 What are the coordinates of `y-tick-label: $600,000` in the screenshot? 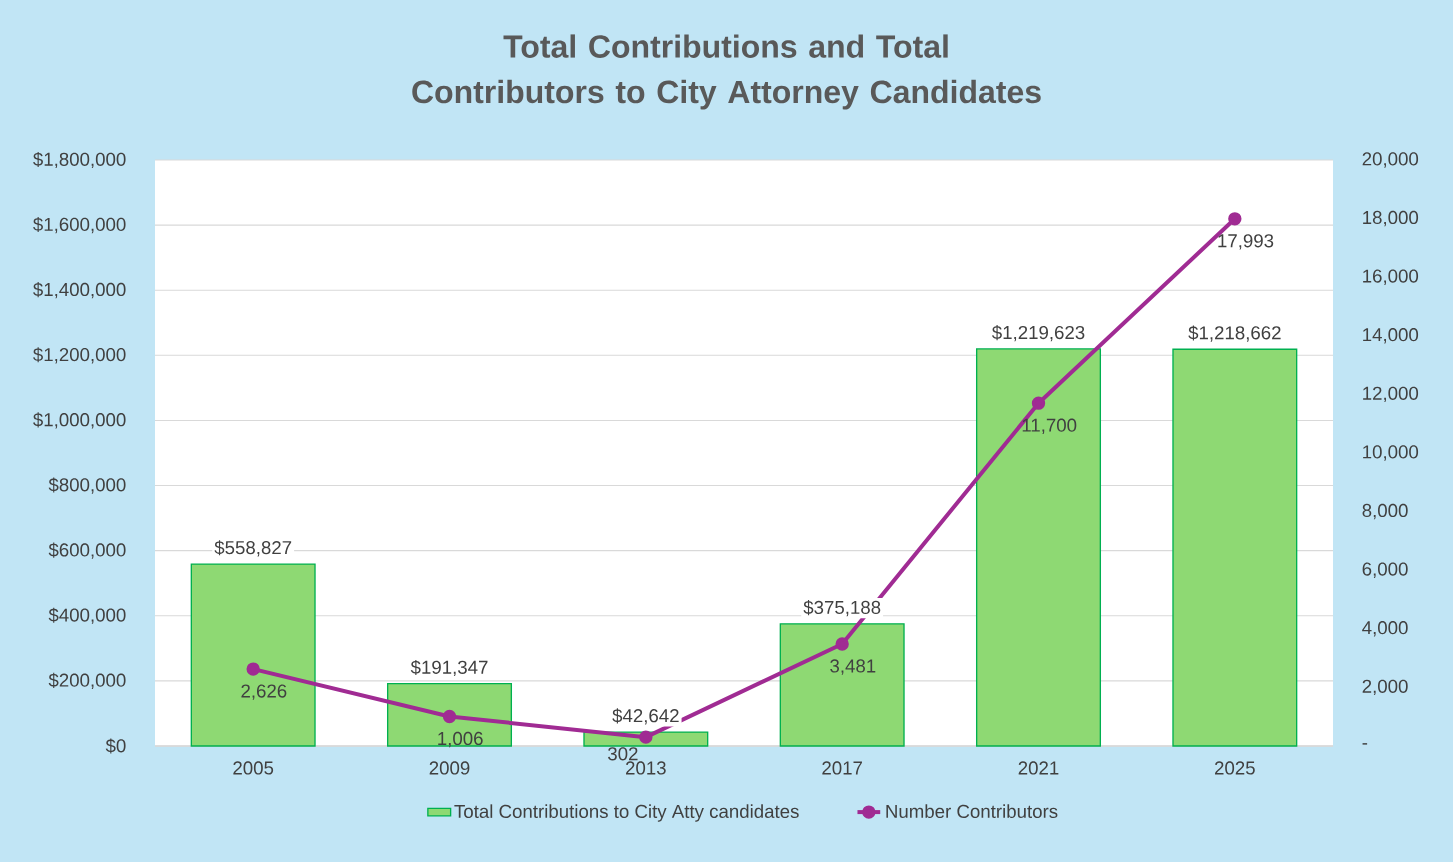 It's located at (87, 550).